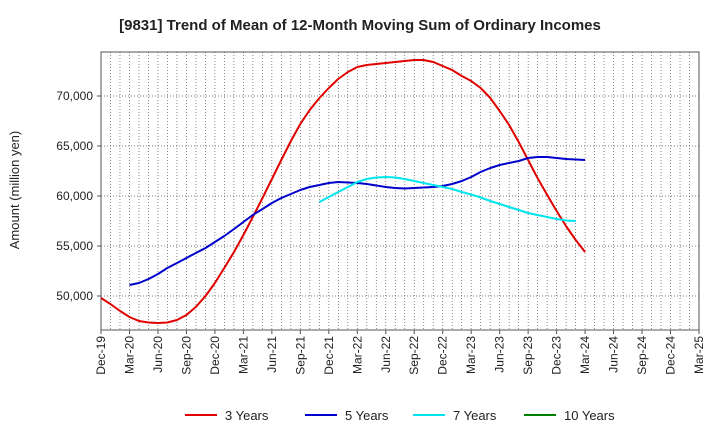 The image size is (720, 440). I want to click on x-tick-label: Mar-20, so click(129, 355).